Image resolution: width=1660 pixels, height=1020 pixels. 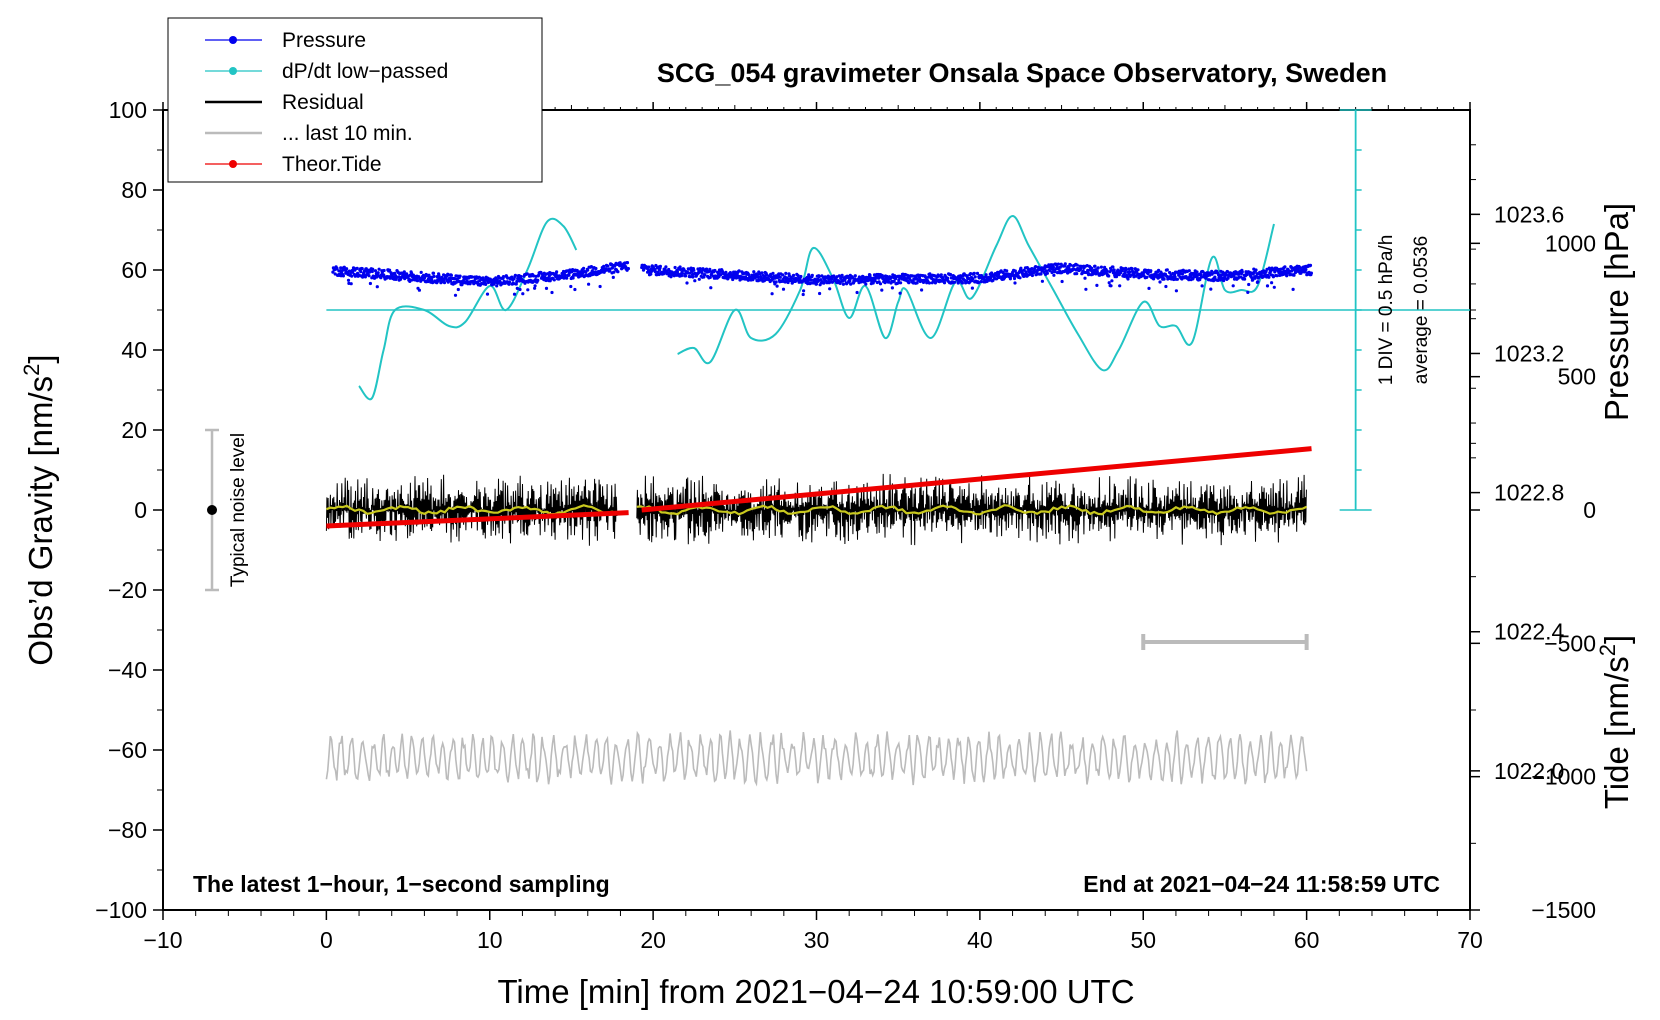 What do you see at coordinates (1529, 493) in the screenshot?
I see `pressure-tick-label: 1022.8` at bounding box center [1529, 493].